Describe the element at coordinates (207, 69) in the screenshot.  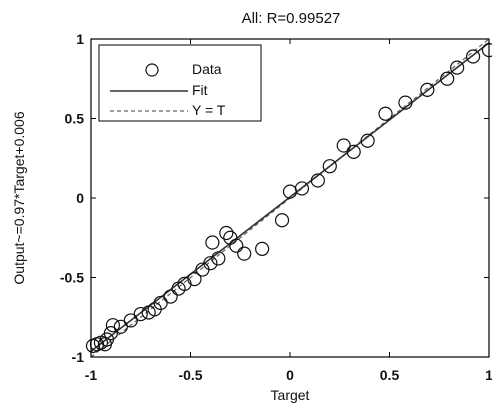
I see `legend-label-data: Data` at that location.